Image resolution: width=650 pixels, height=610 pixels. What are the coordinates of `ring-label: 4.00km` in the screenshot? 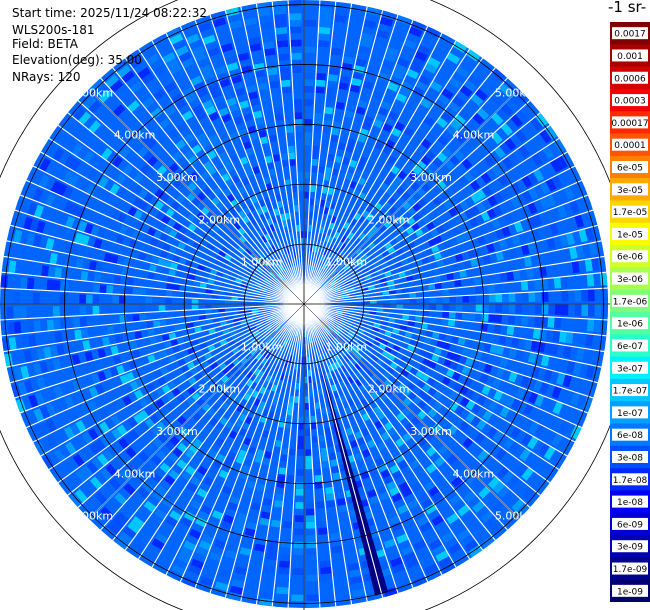 It's located at (135, 473).